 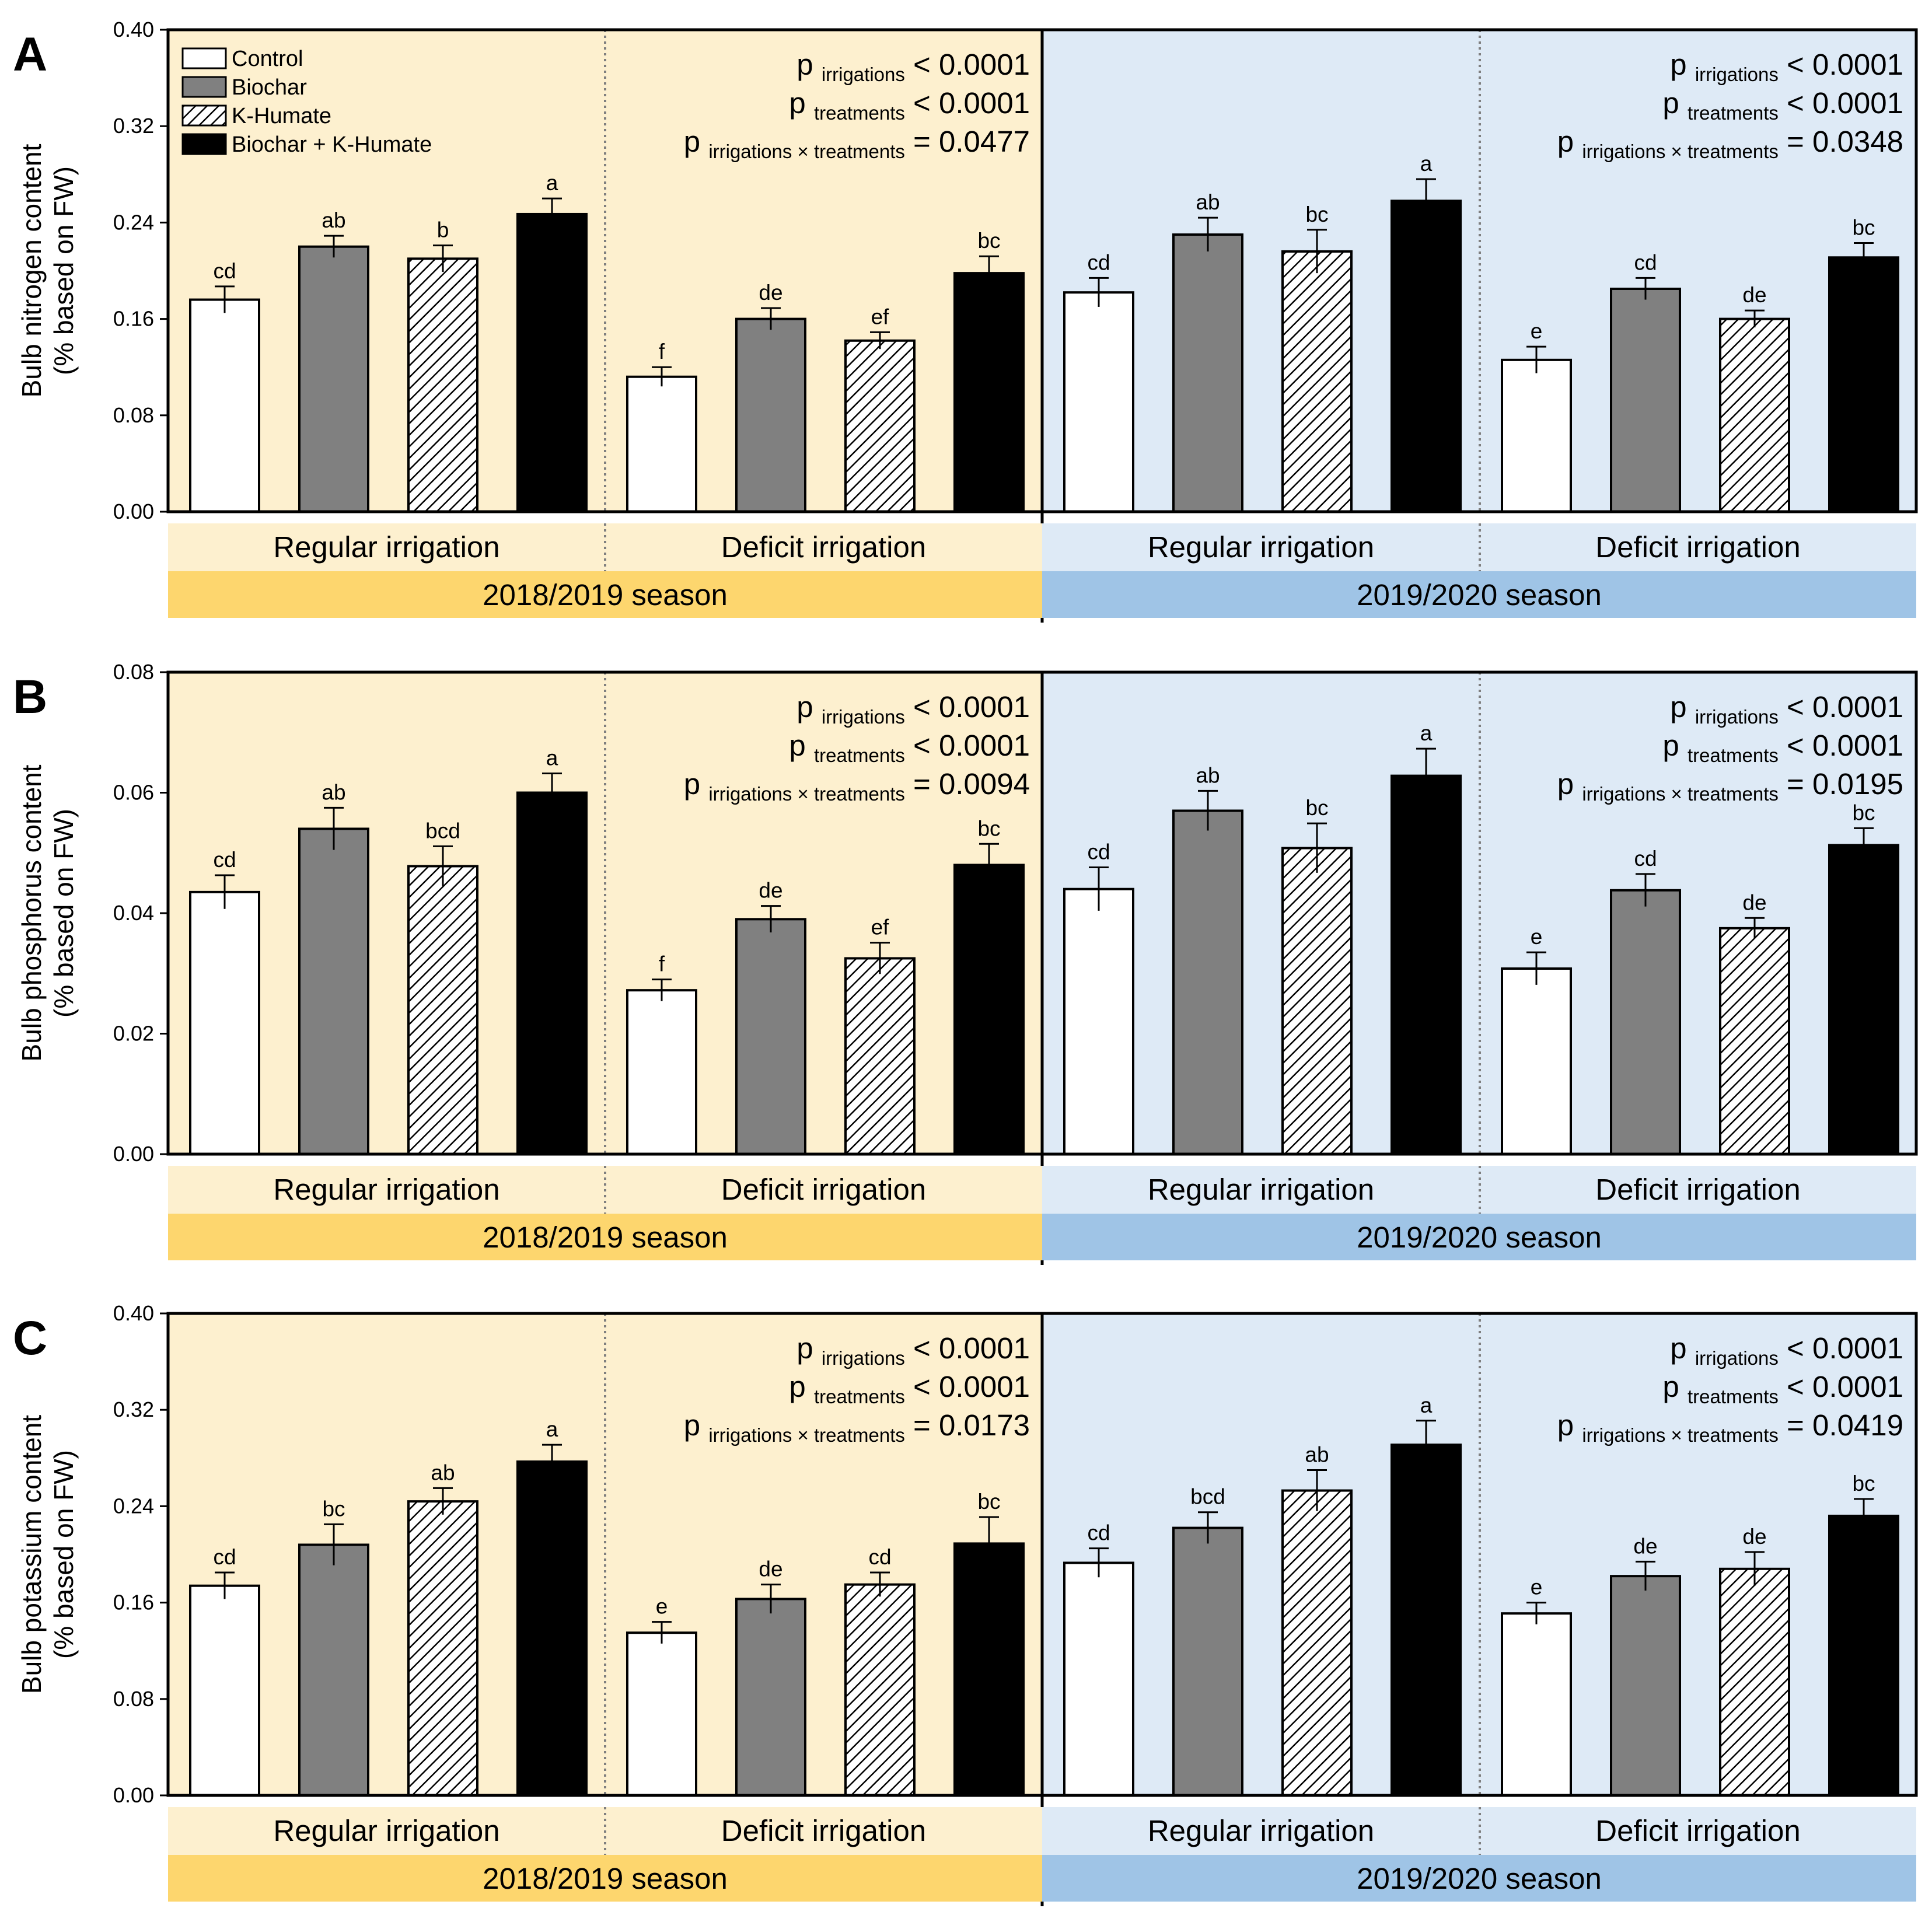 What do you see at coordinates (133, 1699) in the screenshot?
I see `y-tick-label: 0.08` at bounding box center [133, 1699].